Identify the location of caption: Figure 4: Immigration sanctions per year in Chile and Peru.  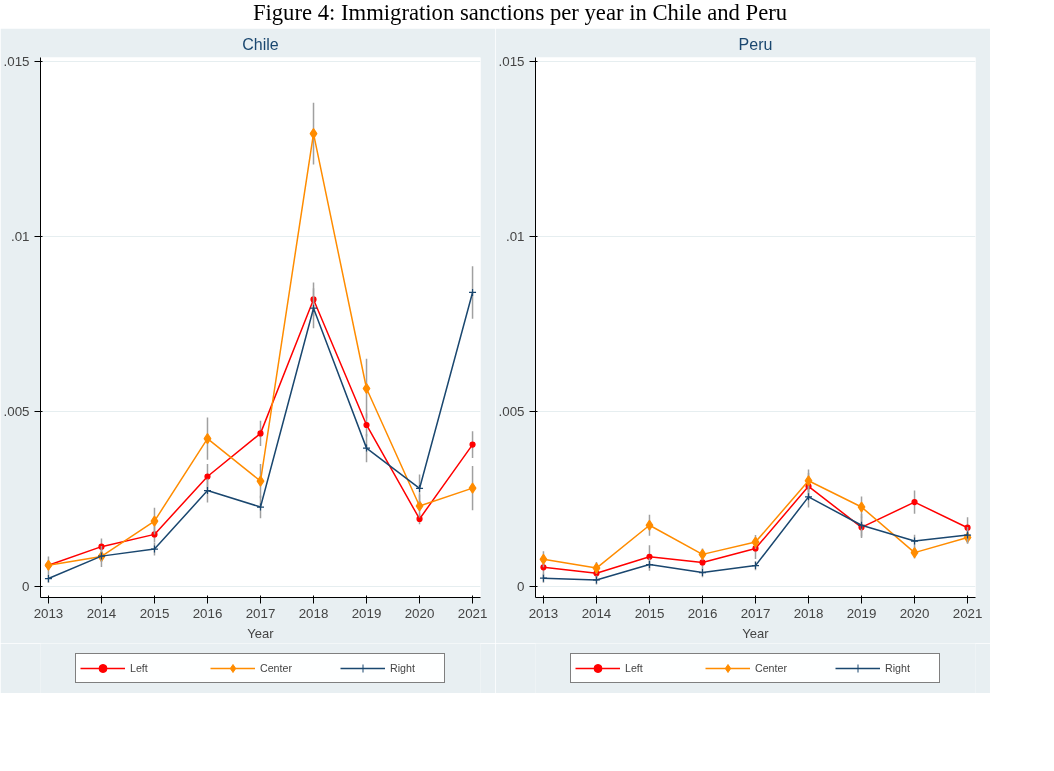
(520, 13).